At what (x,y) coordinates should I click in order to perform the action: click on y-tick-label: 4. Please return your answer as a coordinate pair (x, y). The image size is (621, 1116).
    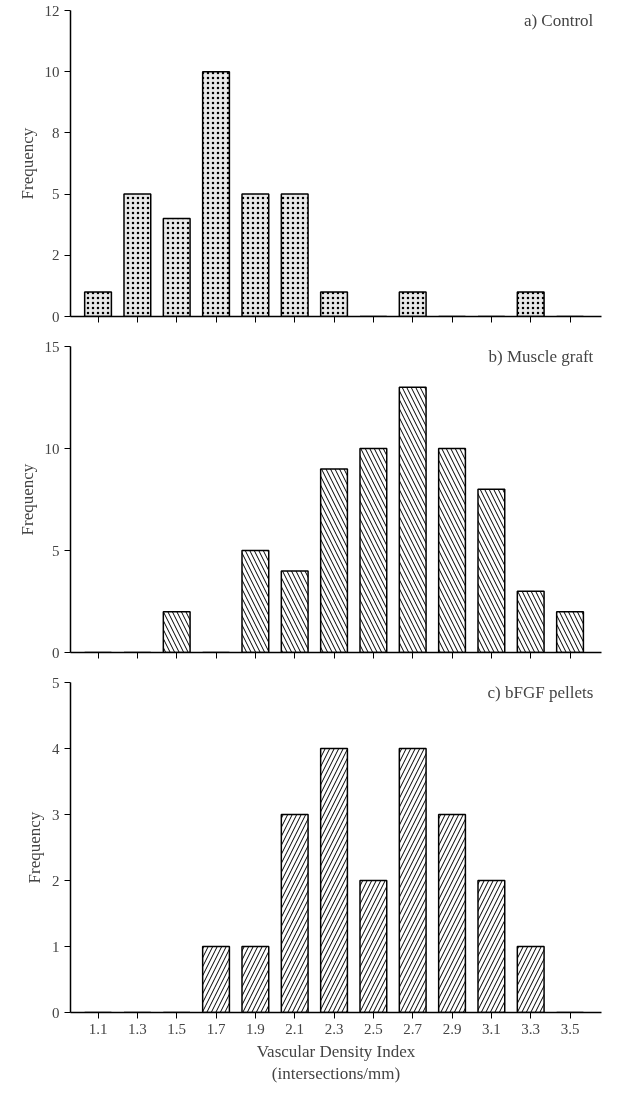
    Looking at the image, I should click on (56, 748).